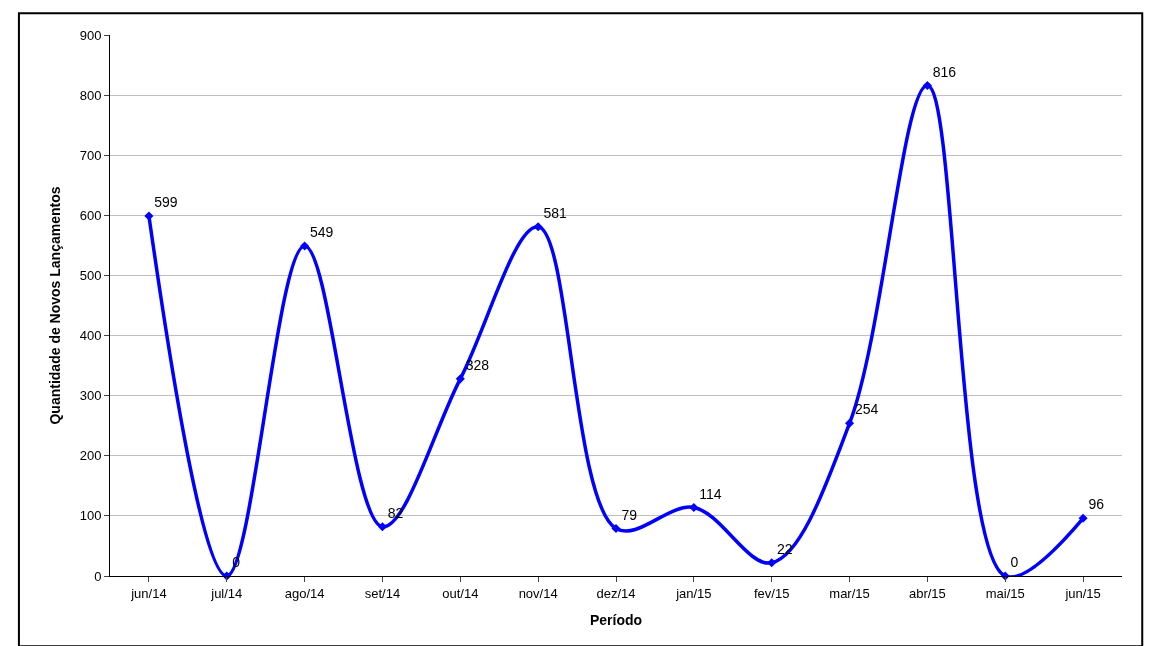  I want to click on x-tick-label: abr/15, so click(927, 593).